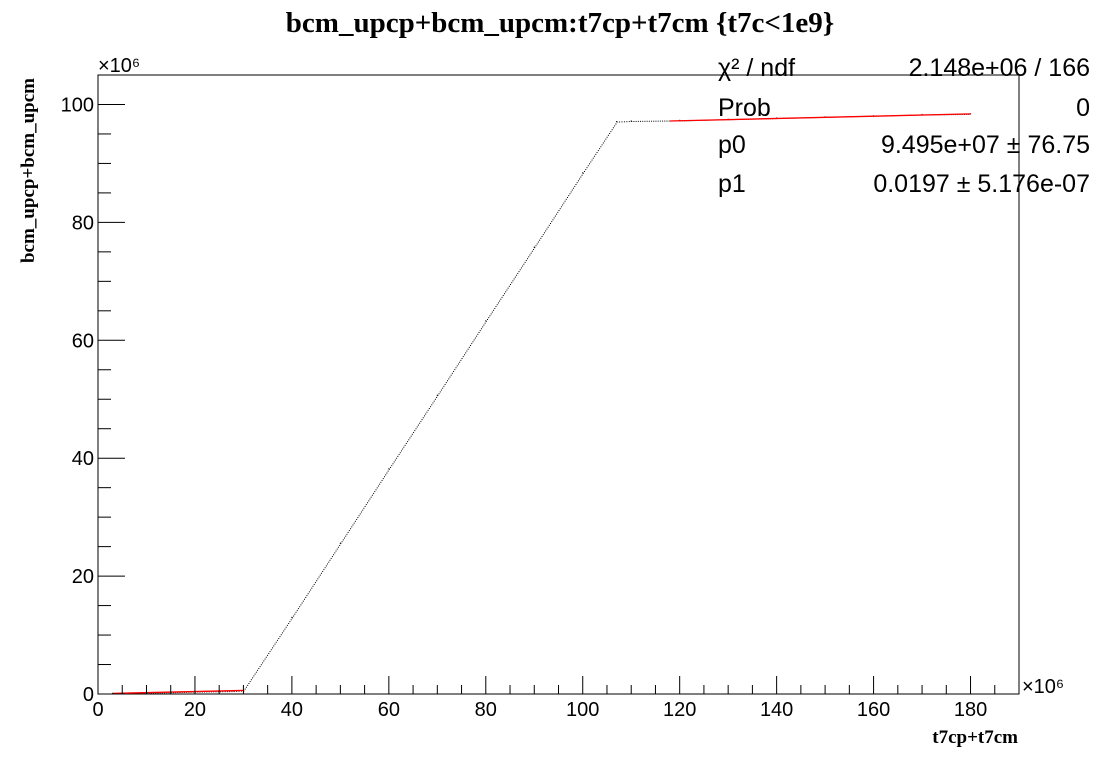 Image resolution: width=1103 pixels, height=757 pixels. Describe the element at coordinates (1083, 108) in the screenshot. I see `stat-value-prob: 0` at that location.